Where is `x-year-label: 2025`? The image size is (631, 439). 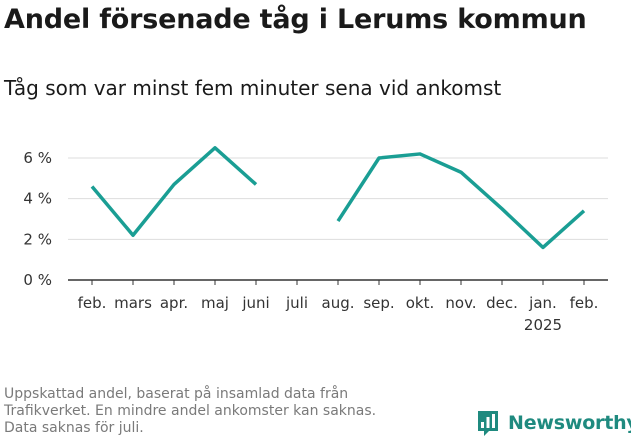
x-year-label: 2025 is located at coordinates (543, 325).